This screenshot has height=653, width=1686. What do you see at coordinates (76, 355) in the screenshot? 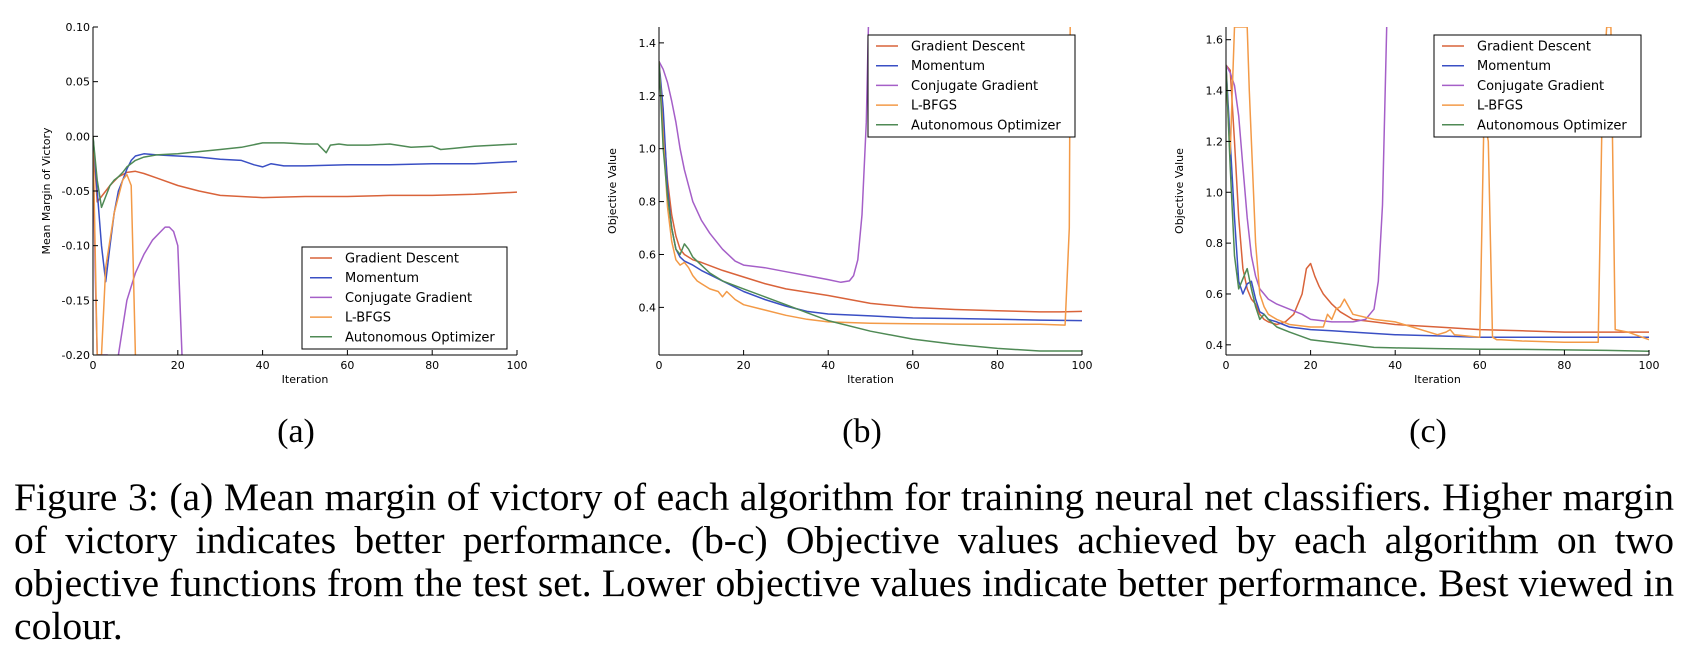
I see `y-tick-label: -0.20` at bounding box center [76, 355].